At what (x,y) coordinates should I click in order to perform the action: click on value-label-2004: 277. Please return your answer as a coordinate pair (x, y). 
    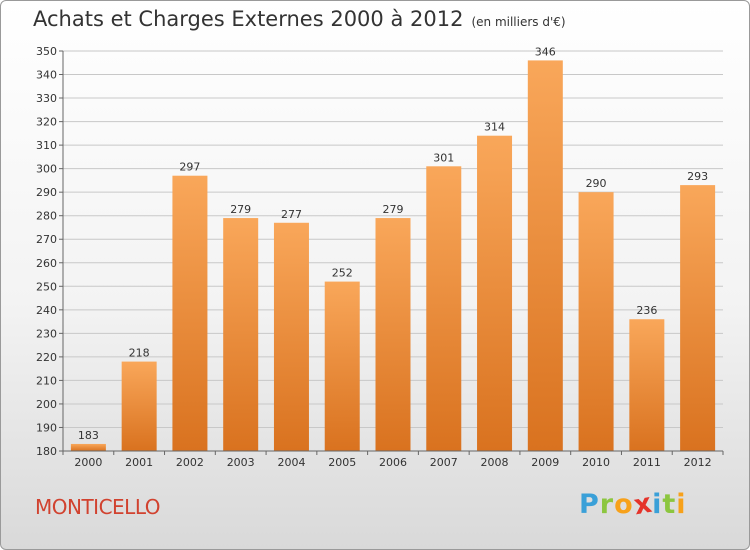
    Looking at the image, I should click on (291, 214).